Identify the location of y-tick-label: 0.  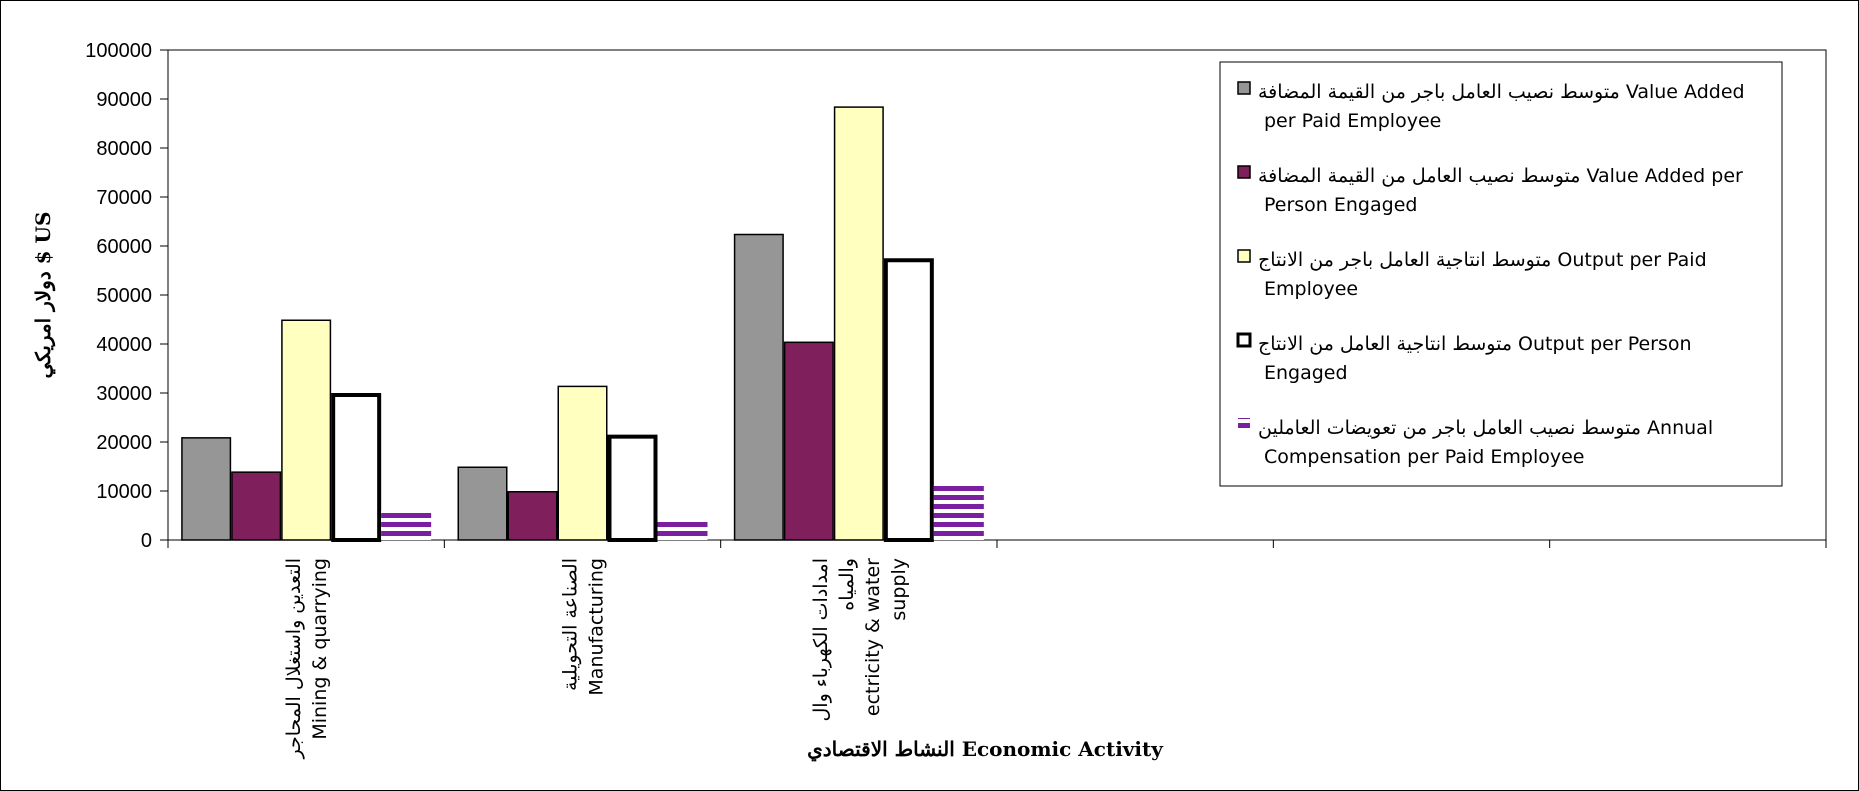
(146, 541).